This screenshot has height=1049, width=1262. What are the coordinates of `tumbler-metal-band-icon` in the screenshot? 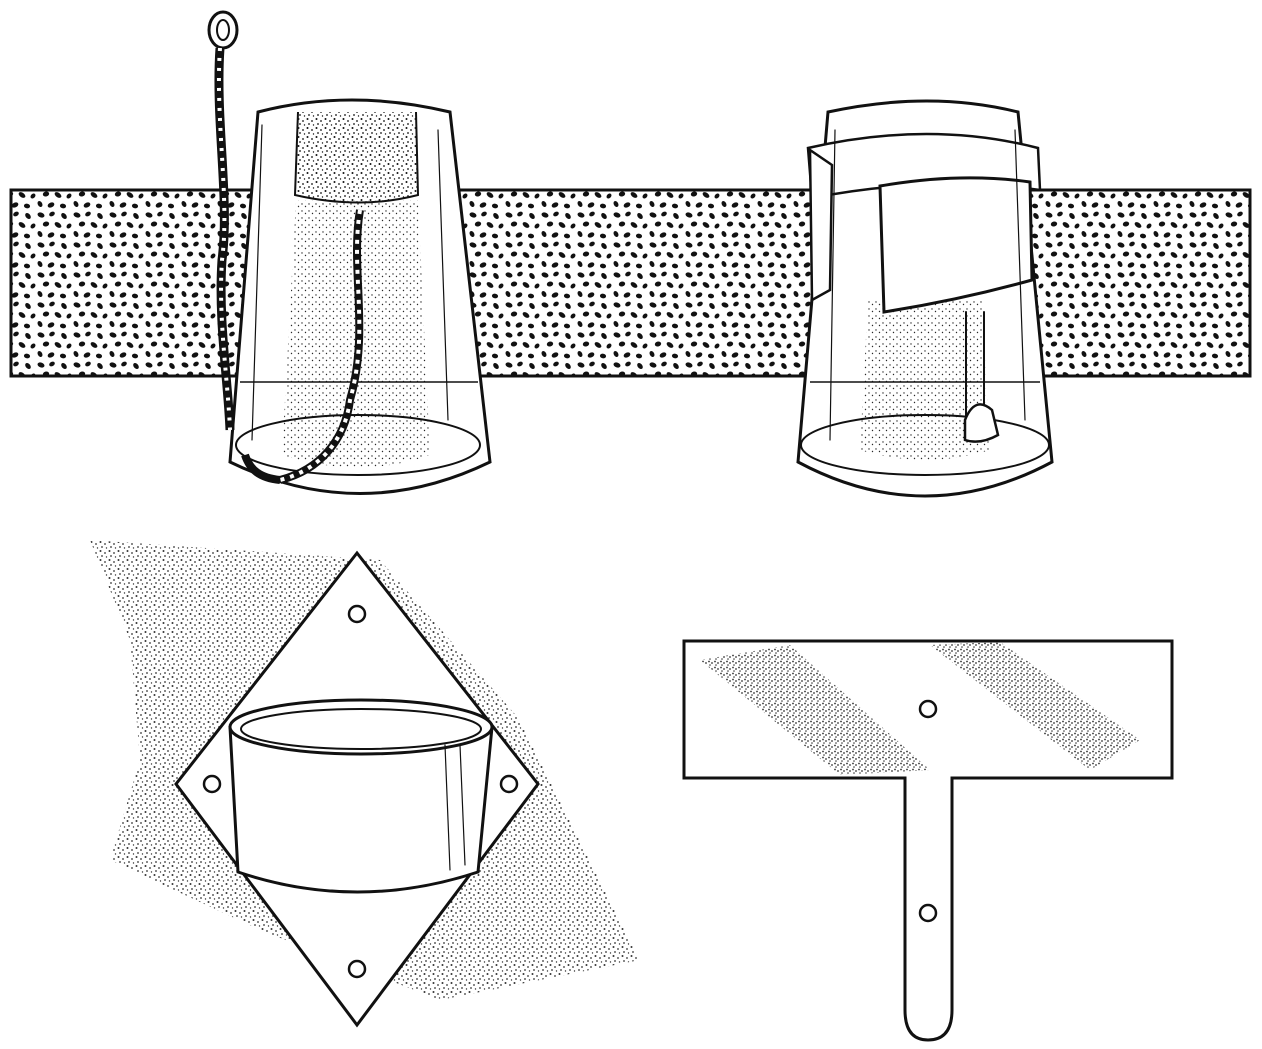 It's located at (925, 298).